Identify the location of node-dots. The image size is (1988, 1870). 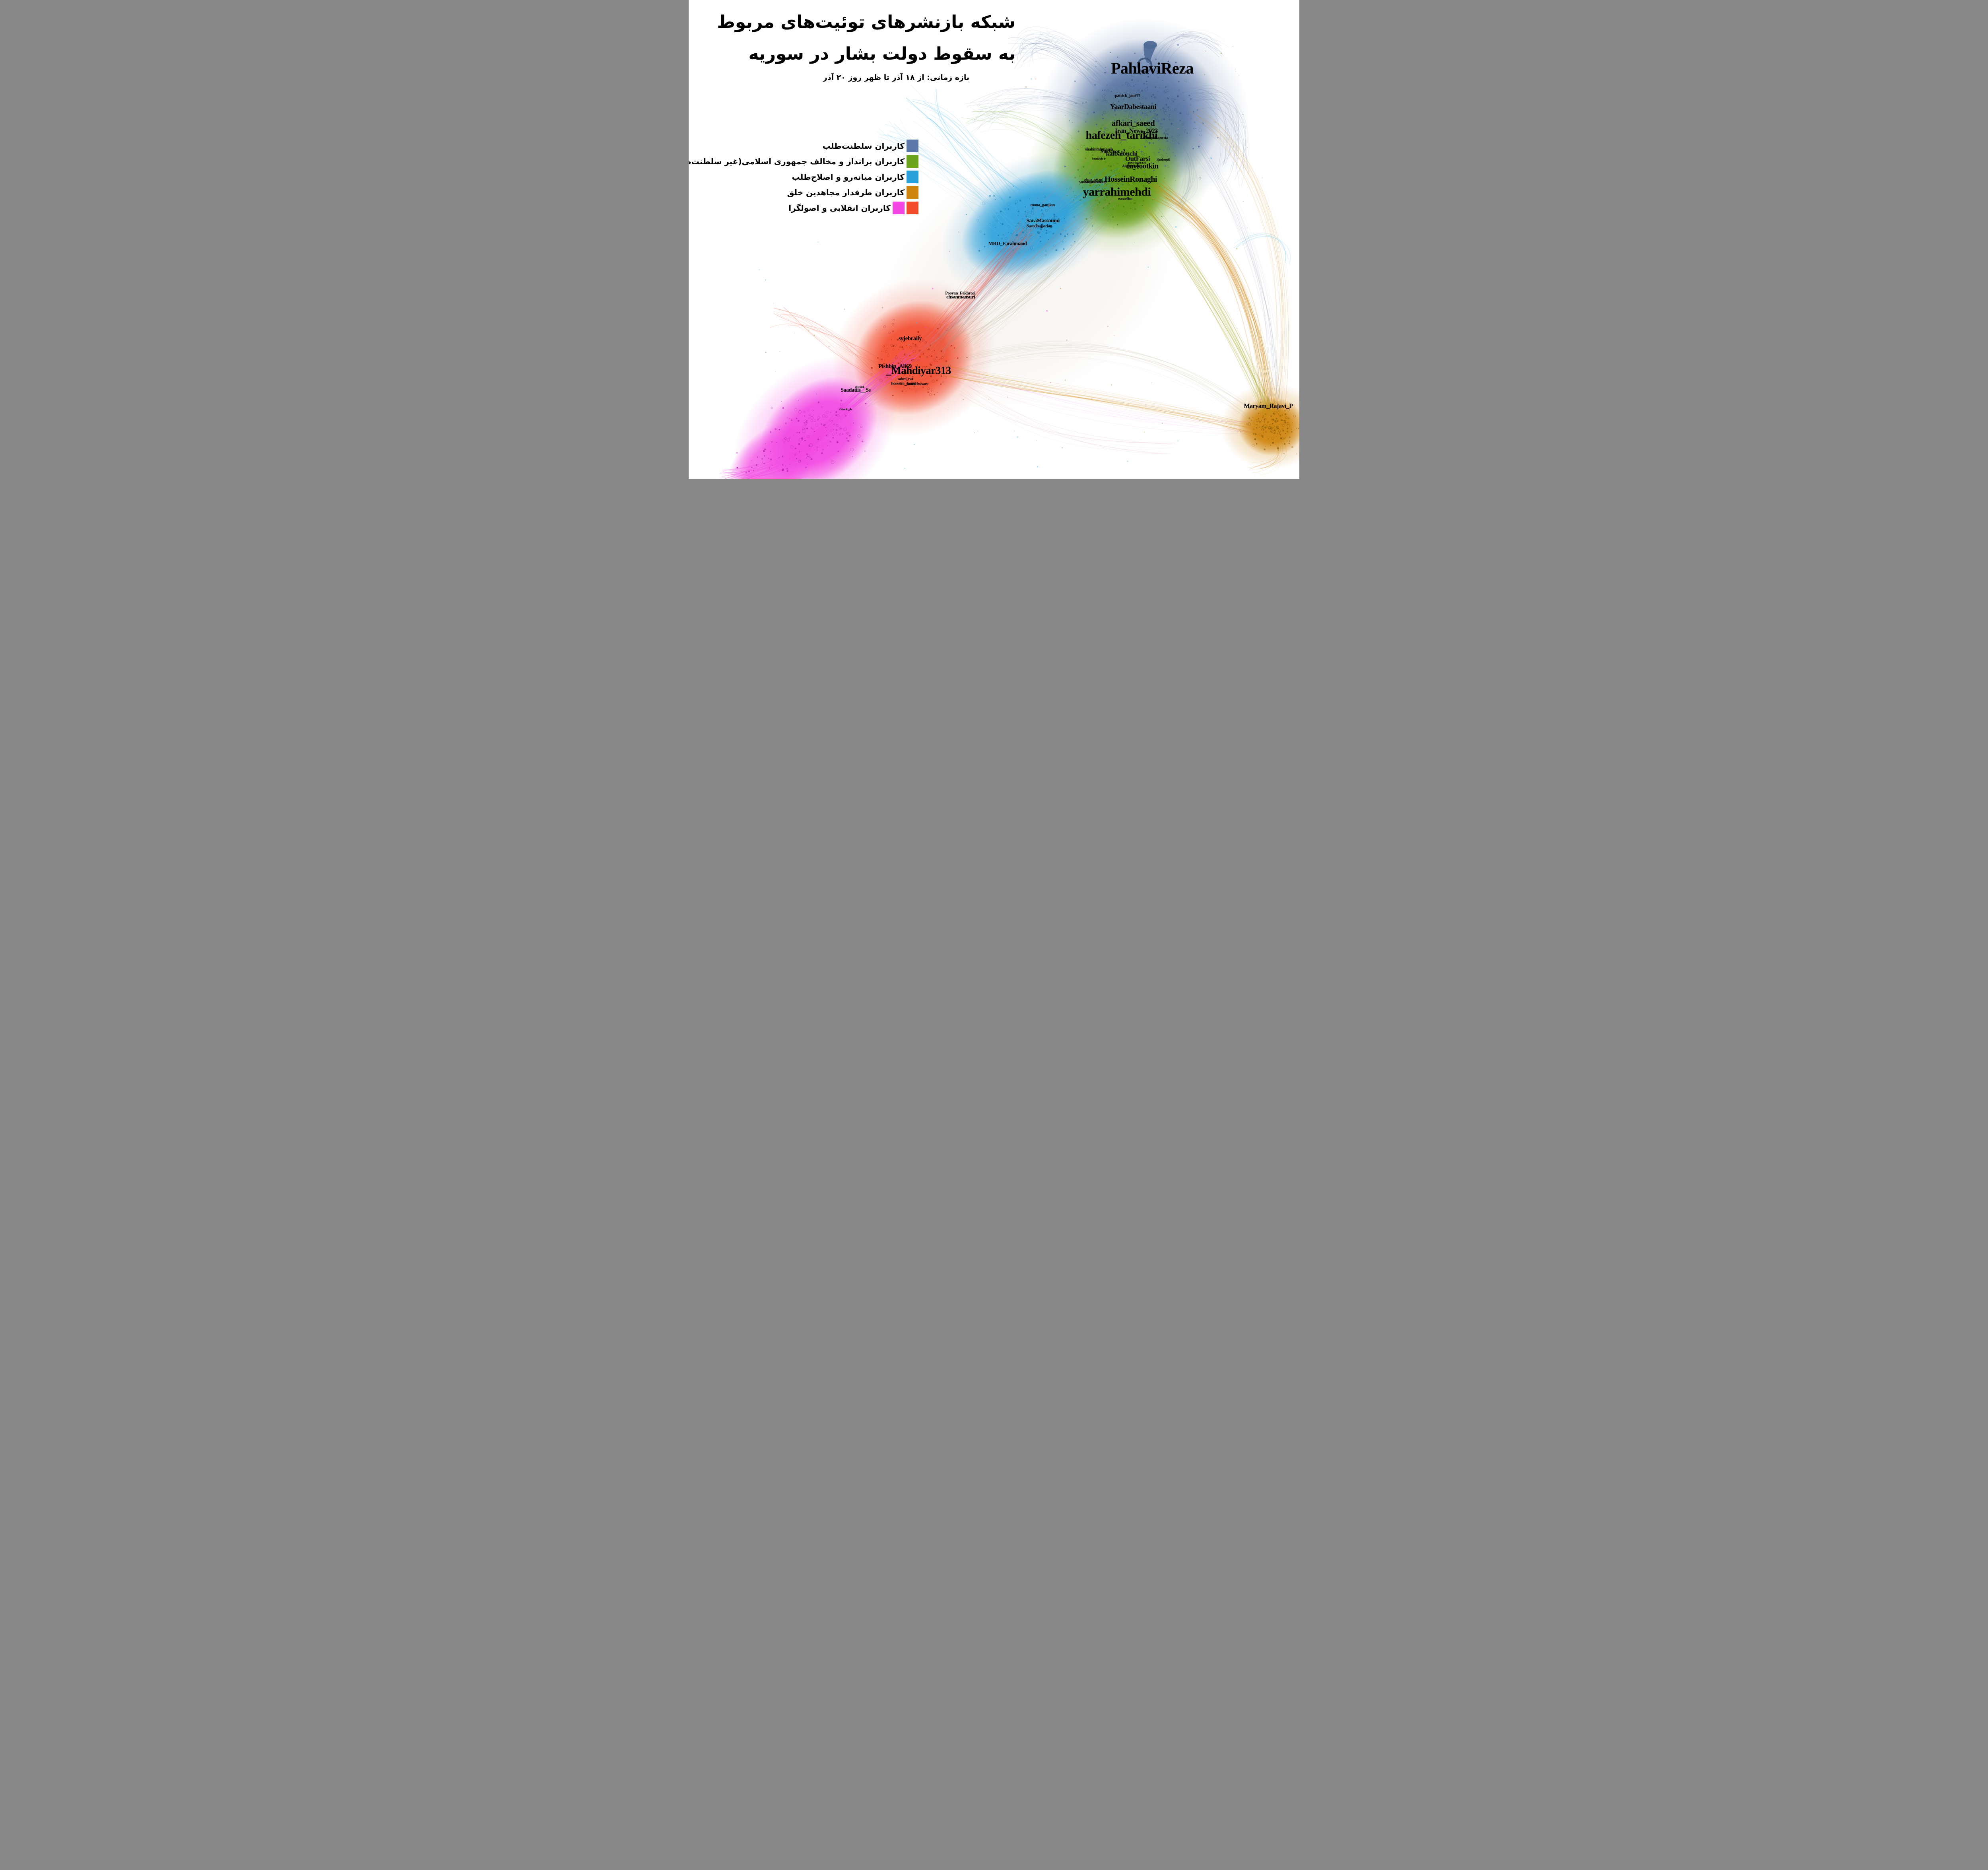
(1017, 259).